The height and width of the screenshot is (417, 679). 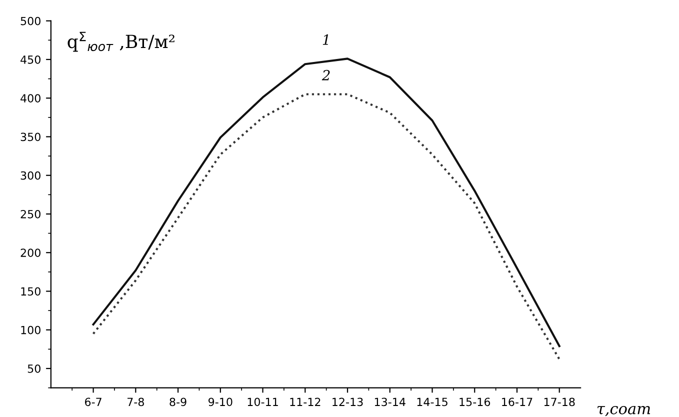 What do you see at coordinates (475, 402) in the screenshot?
I see `x-tick-label: 15-16` at bounding box center [475, 402].